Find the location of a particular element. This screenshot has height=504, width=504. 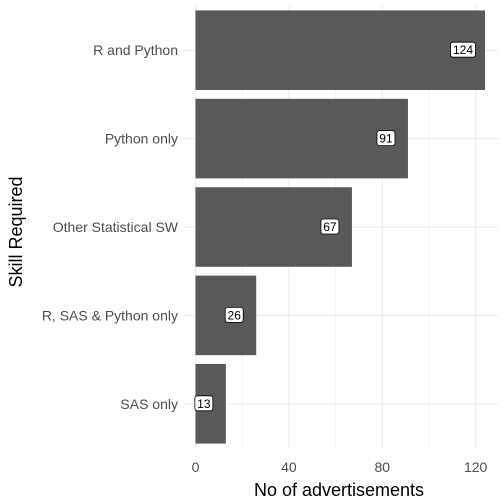

y-tick-label: R and Python is located at coordinates (135, 50).